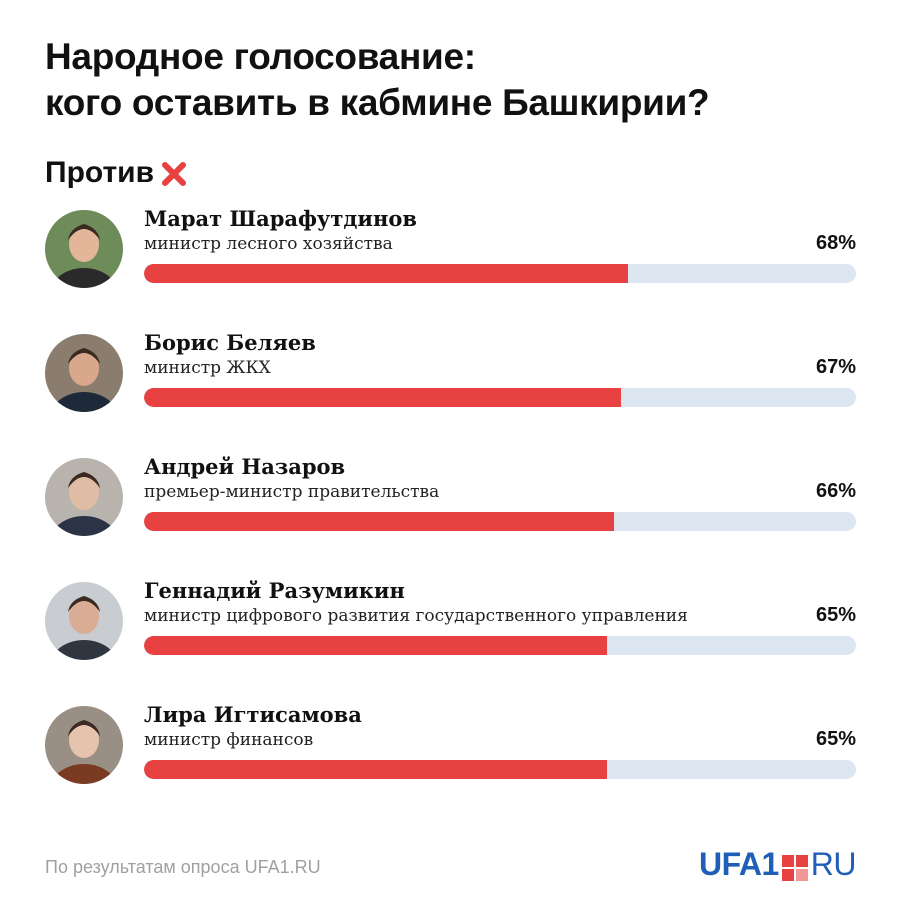 Image resolution: width=901 pixels, height=900 pixels. Describe the element at coordinates (450, 382) in the screenshot. I see `result-row: Борис Беляев министр ЖКХ 67%` at that location.